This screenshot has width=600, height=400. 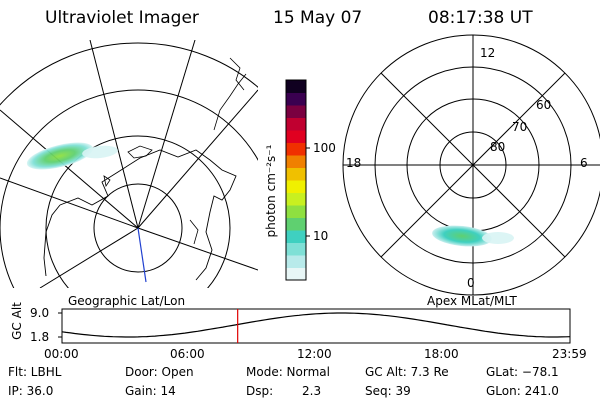 I want to click on mlat-label-60: 60, so click(x=544, y=105).